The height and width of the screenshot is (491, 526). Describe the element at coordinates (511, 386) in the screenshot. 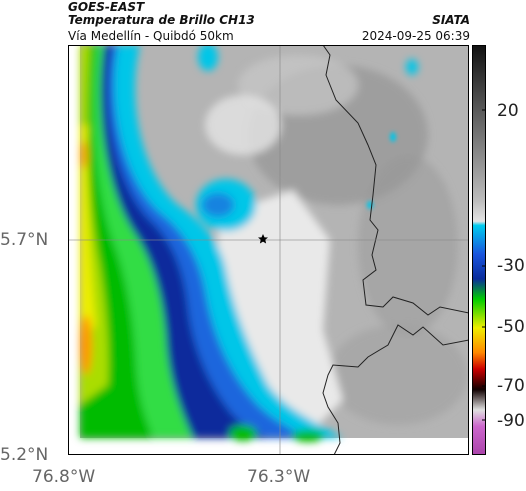

I see `colorbar-tick-minus70: -70` at that location.